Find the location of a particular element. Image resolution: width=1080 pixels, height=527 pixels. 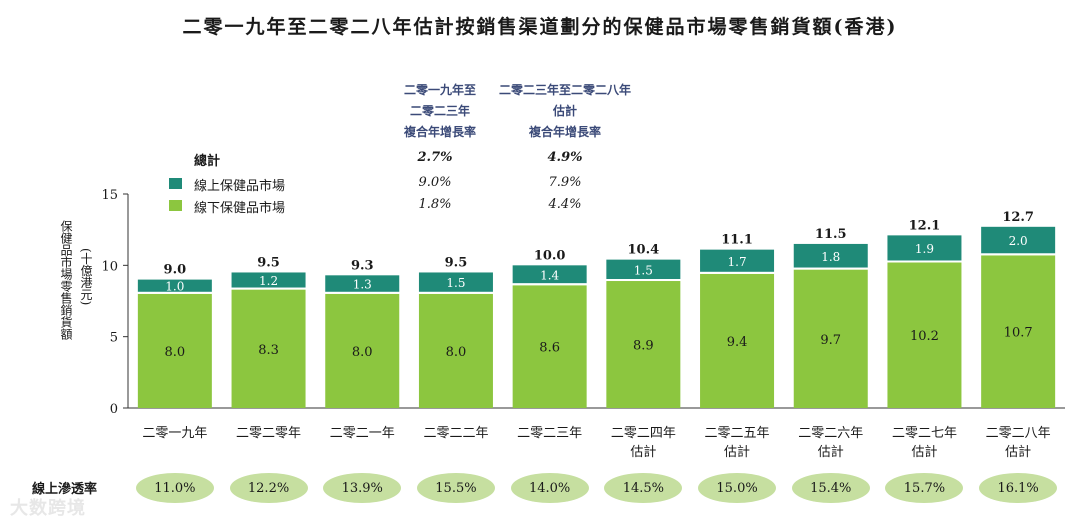

bar-online-label: 1.4 is located at coordinates (549, 275).